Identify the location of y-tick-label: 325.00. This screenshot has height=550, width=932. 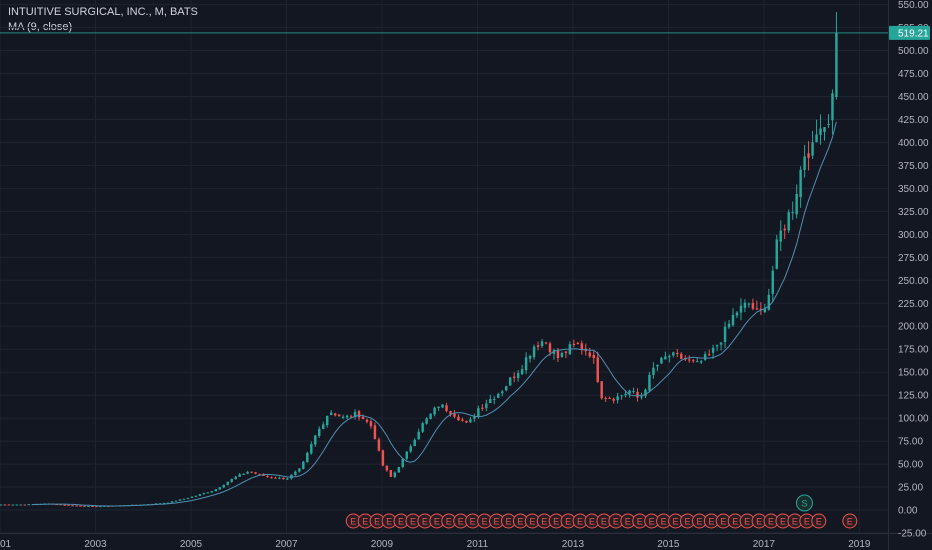
(913, 212).